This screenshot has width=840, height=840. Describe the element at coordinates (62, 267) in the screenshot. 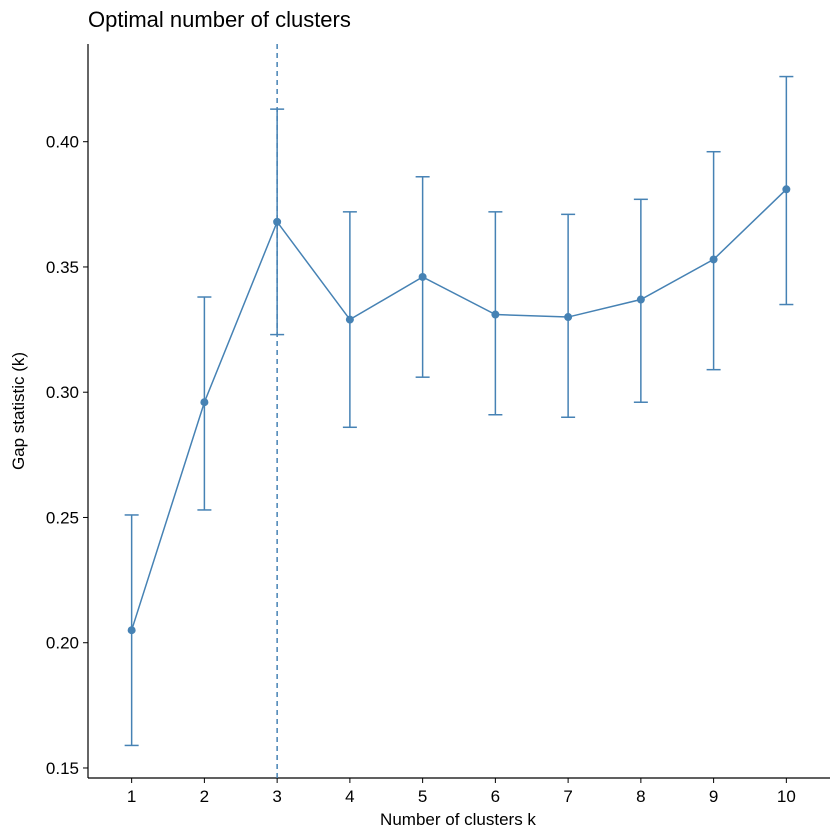

I see `y-tick-label: 0.35` at that location.